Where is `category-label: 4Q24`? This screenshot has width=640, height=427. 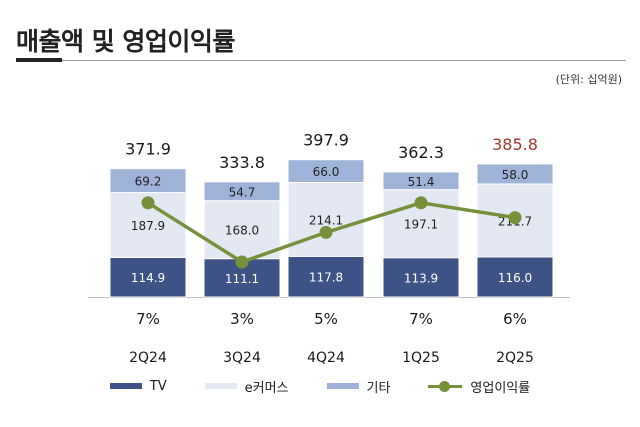 category-label: 4Q24 is located at coordinates (326, 358).